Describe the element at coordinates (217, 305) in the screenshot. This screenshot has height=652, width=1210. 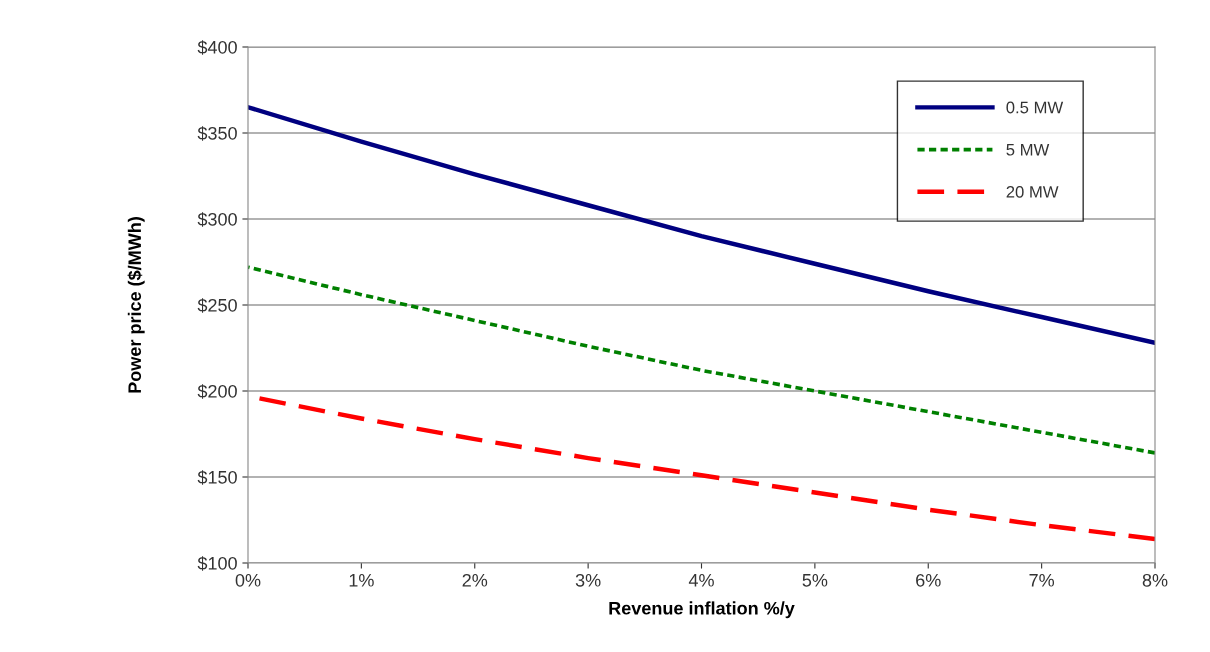
I see `y-tick-label: $250` at that location.